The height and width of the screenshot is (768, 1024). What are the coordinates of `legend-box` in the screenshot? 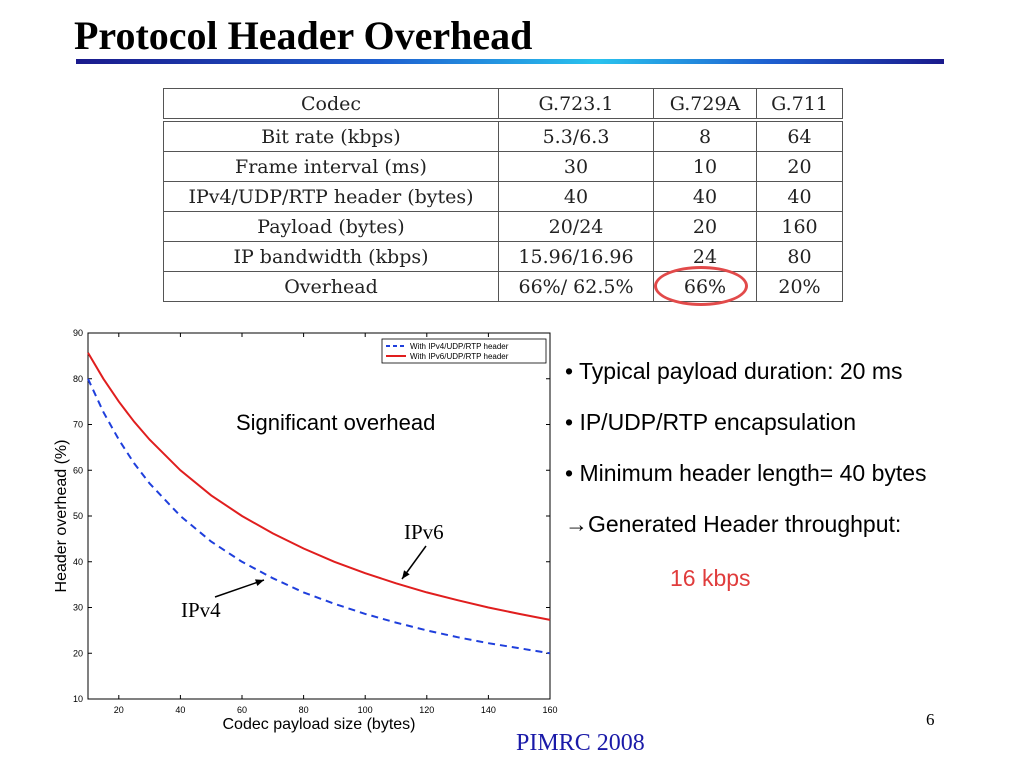 It's located at (464, 351).